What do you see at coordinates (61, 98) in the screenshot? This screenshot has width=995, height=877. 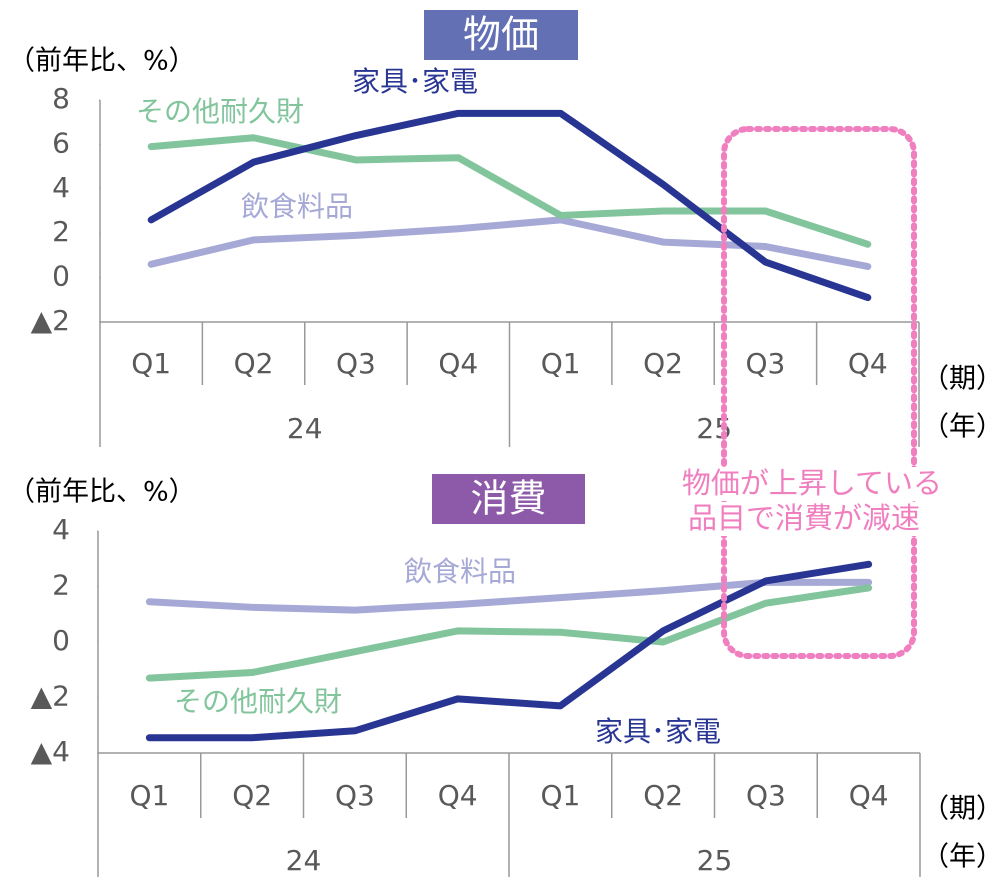 I see `y-tick-label: 8` at bounding box center [61, 98].